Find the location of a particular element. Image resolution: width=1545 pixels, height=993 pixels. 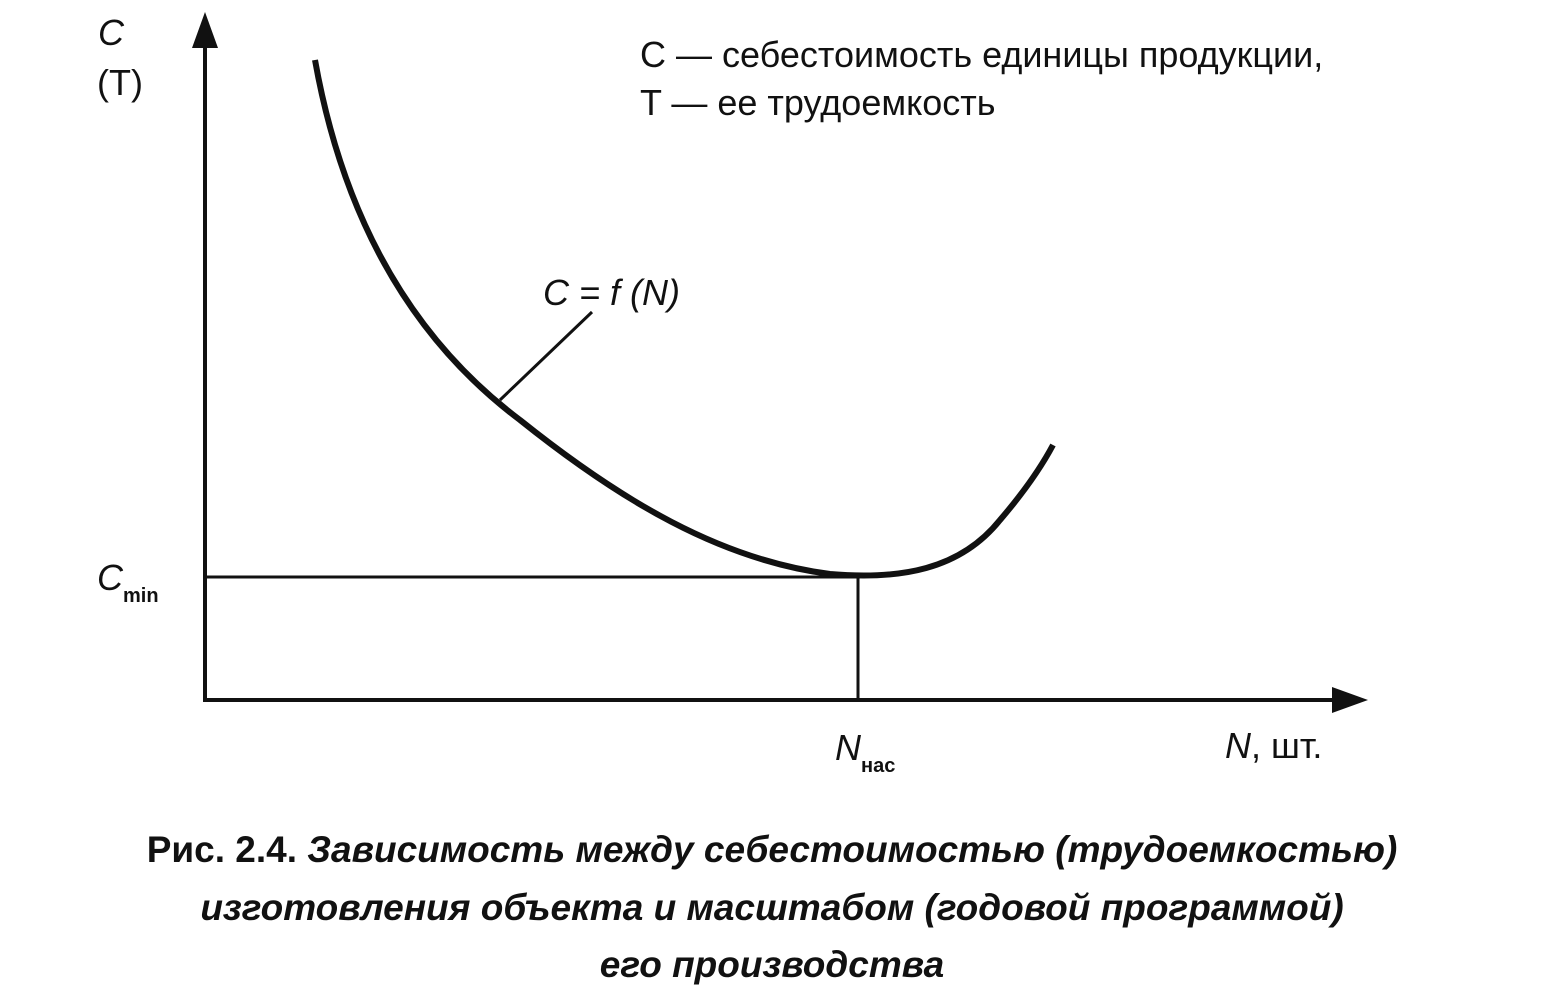

legend-line: C — себестоимость единицы продукции, is located at coordinates (981, 54).